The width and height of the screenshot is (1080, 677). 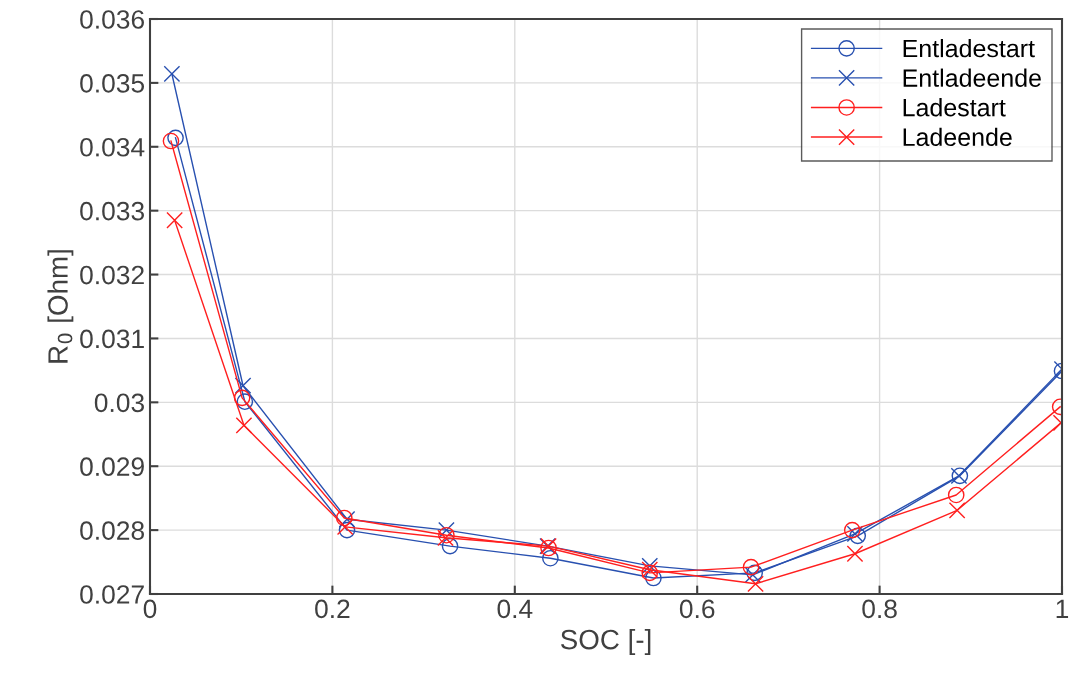 I want to click on x-tick-label: 1, so click(x=1062, y=608).